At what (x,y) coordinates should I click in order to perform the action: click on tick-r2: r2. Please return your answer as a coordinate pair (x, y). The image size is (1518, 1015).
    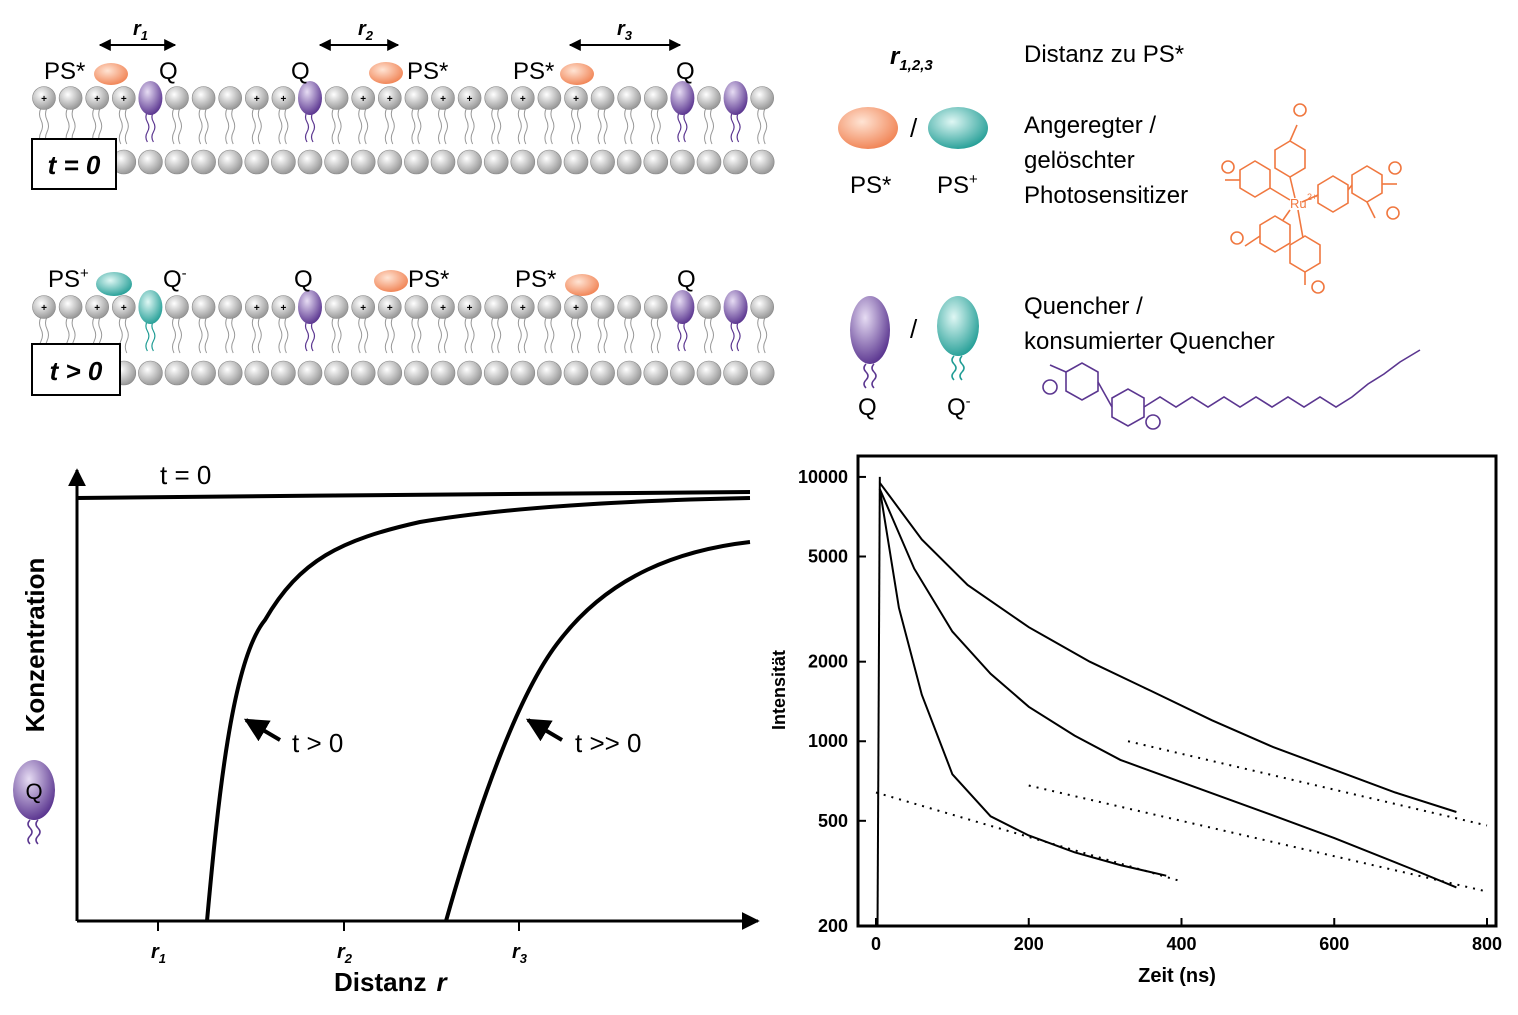
    Looking at the image, I should click on (345, 953).